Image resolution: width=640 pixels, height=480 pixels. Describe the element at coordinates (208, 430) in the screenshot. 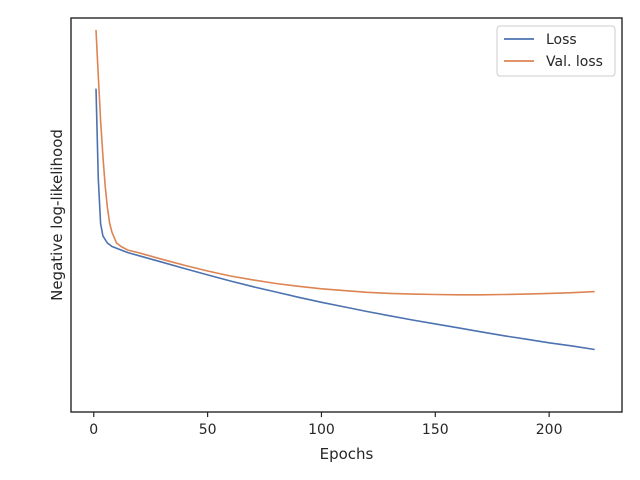

I see `x-tick-label: 50` at that location.